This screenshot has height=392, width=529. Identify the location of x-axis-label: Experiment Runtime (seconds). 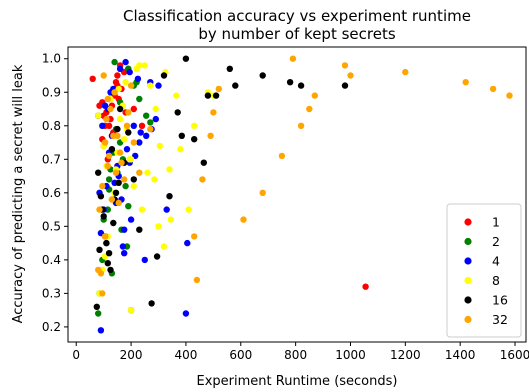
(297, 381).